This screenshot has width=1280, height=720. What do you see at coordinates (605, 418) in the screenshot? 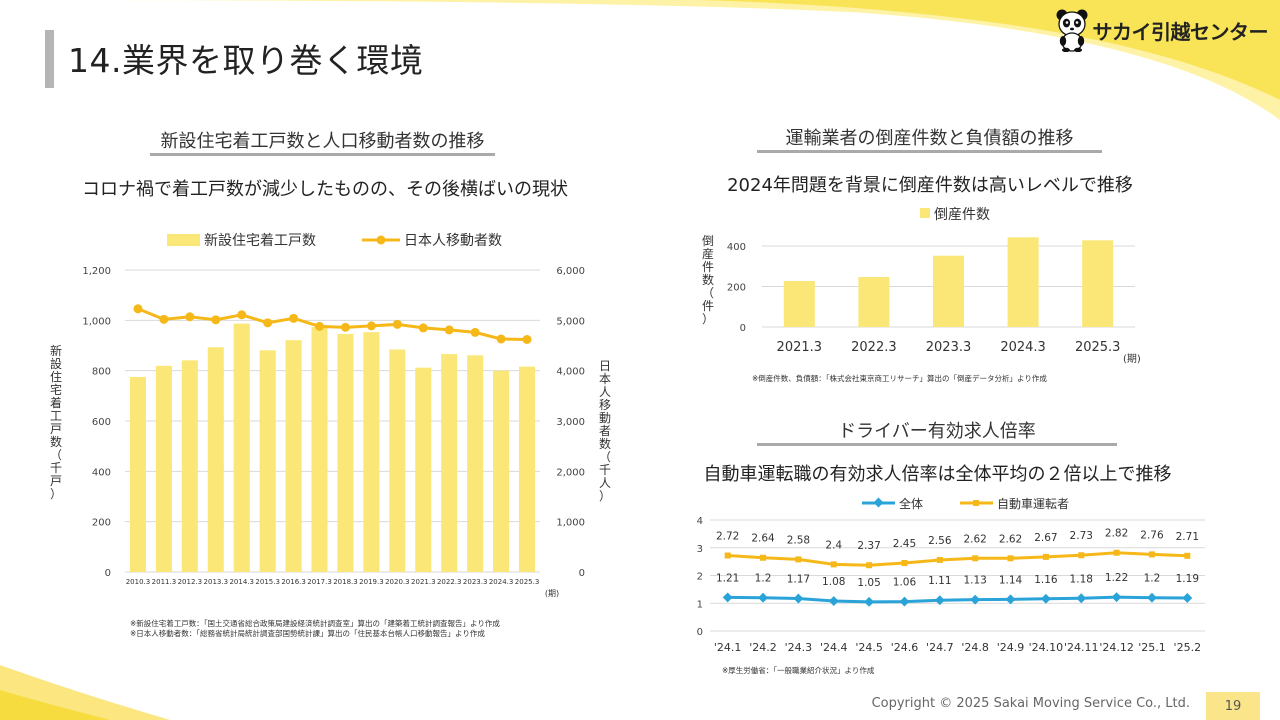
I see `y2-axis-title-char: 動` at bounding box center [605, 418].